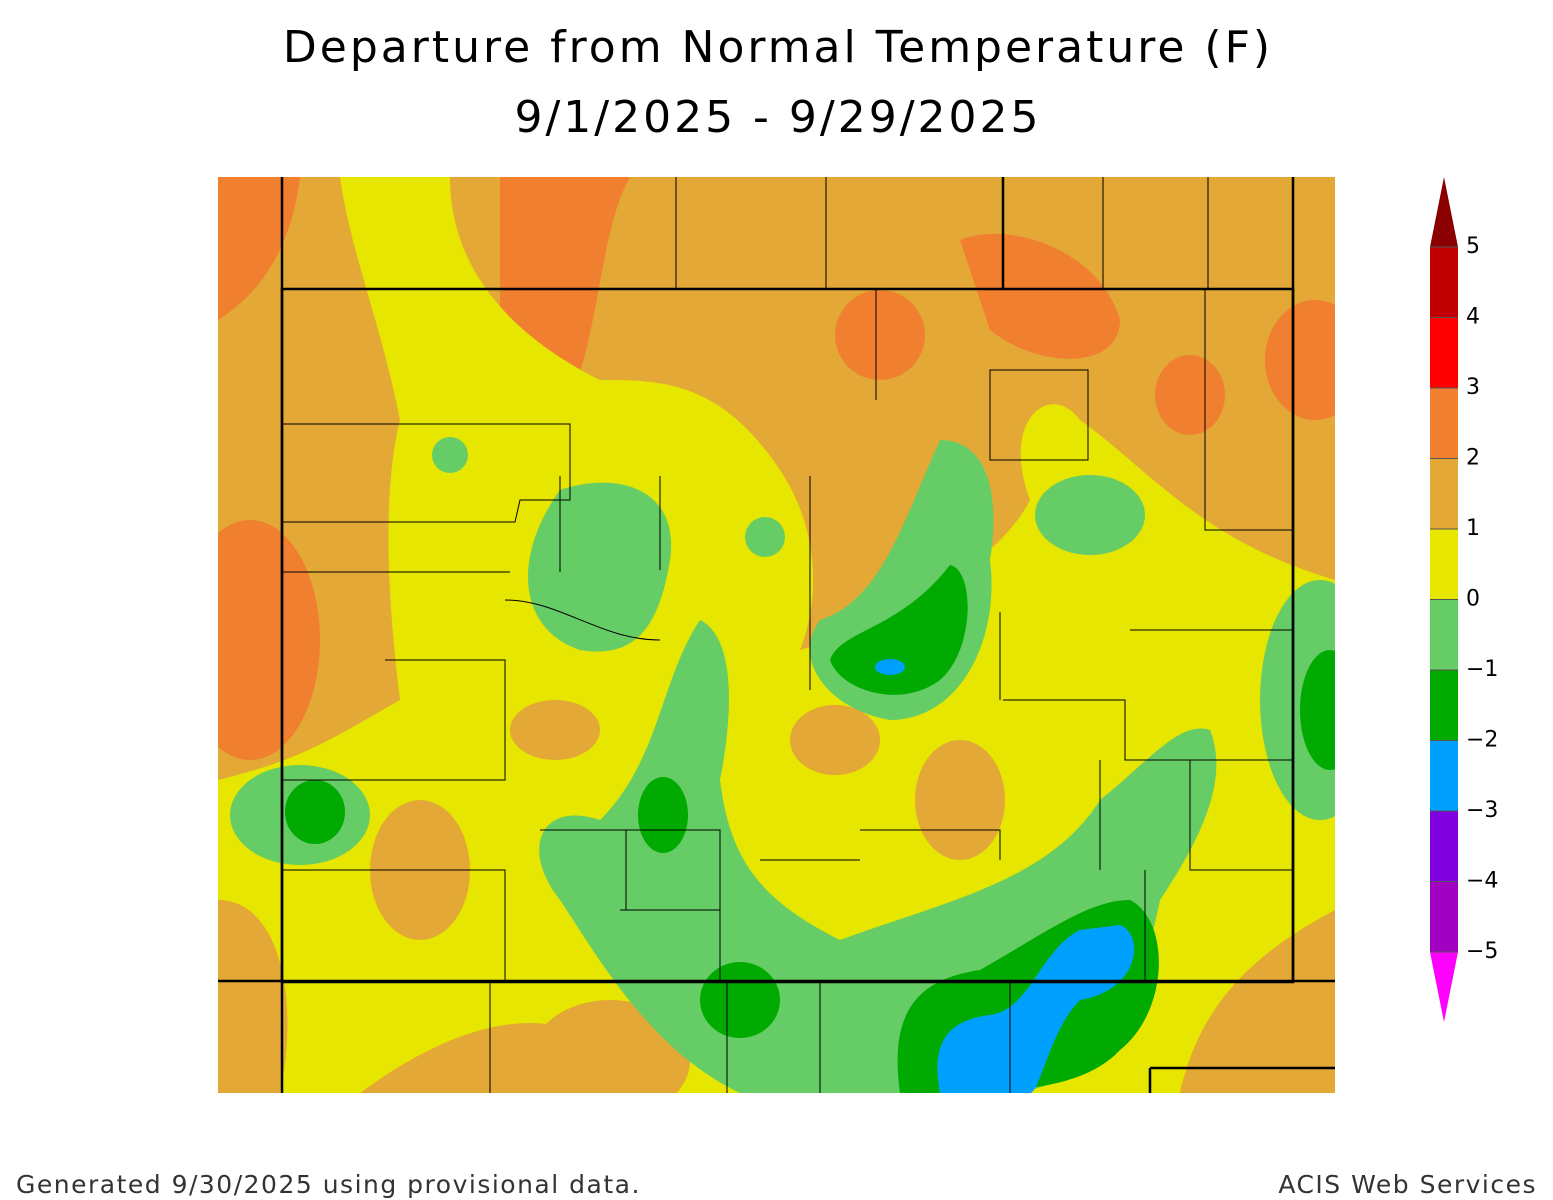 Image resolution: width=1553 pixels, height=1200 pixels. I want to click on legend-label: 2, so click(1473, 458).